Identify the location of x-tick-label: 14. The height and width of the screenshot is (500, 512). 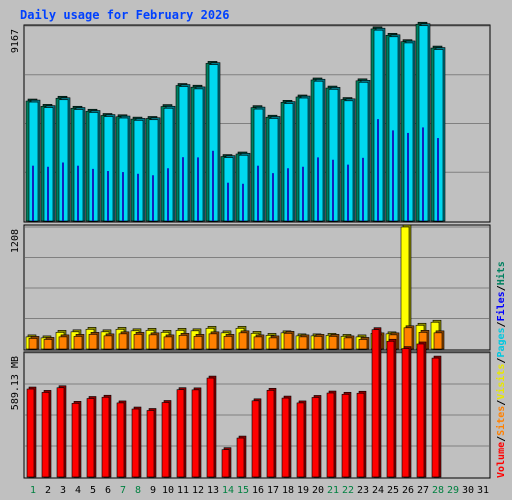
(228, 490).